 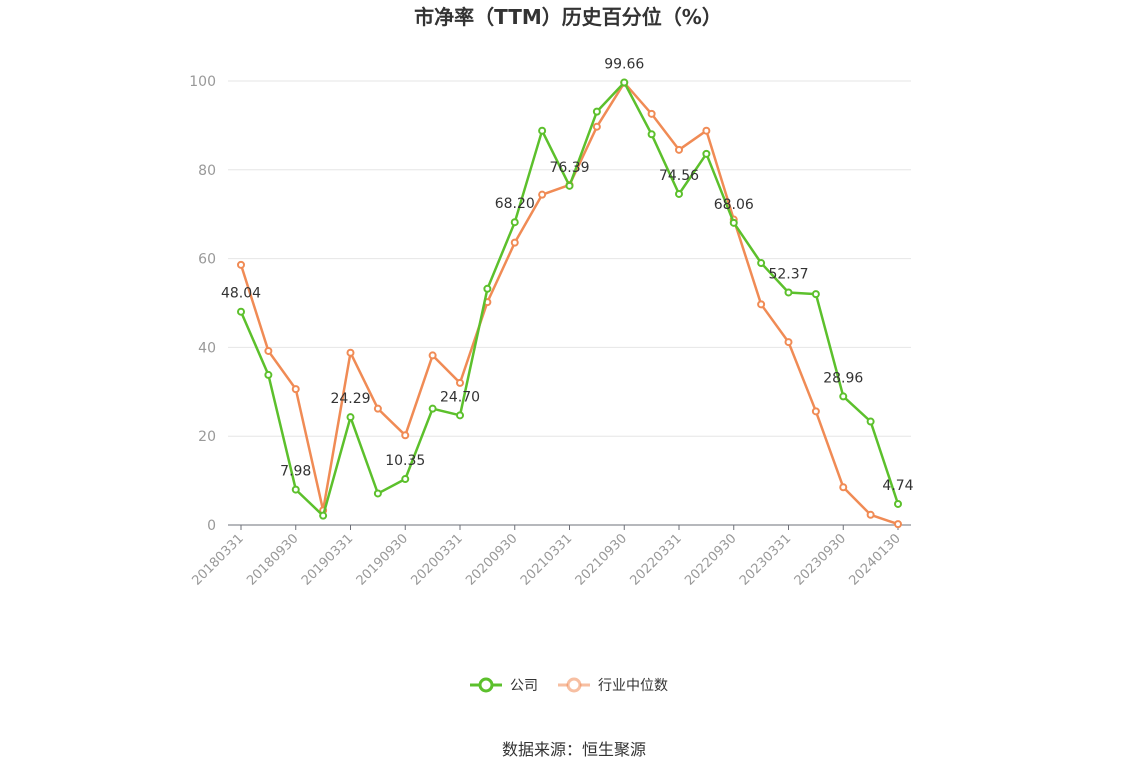 I want to click on data-label-20180331: 48.04, so click(x=241, y=294).